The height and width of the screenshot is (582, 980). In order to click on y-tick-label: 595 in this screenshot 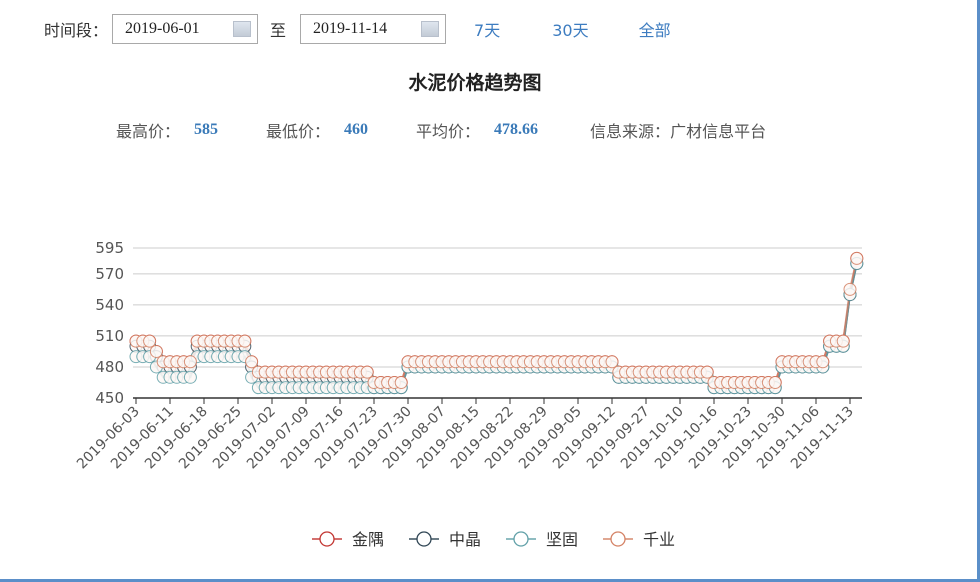, I will do `click(109, 248)`.